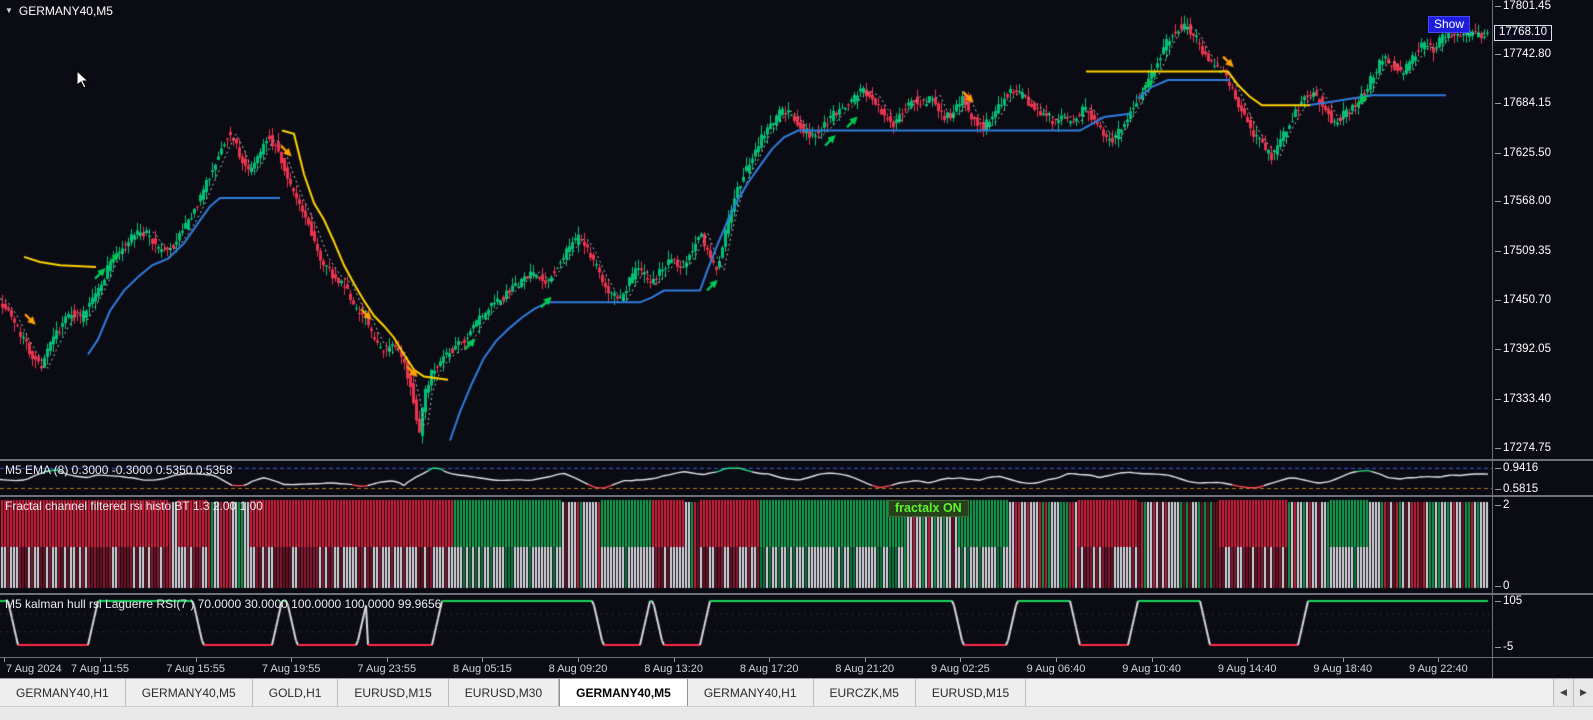 This screenshot has height=720, width=1593. Describe the element at coordinates (1448, 24) in the screenshot. I see `show-button: Show` at that location.